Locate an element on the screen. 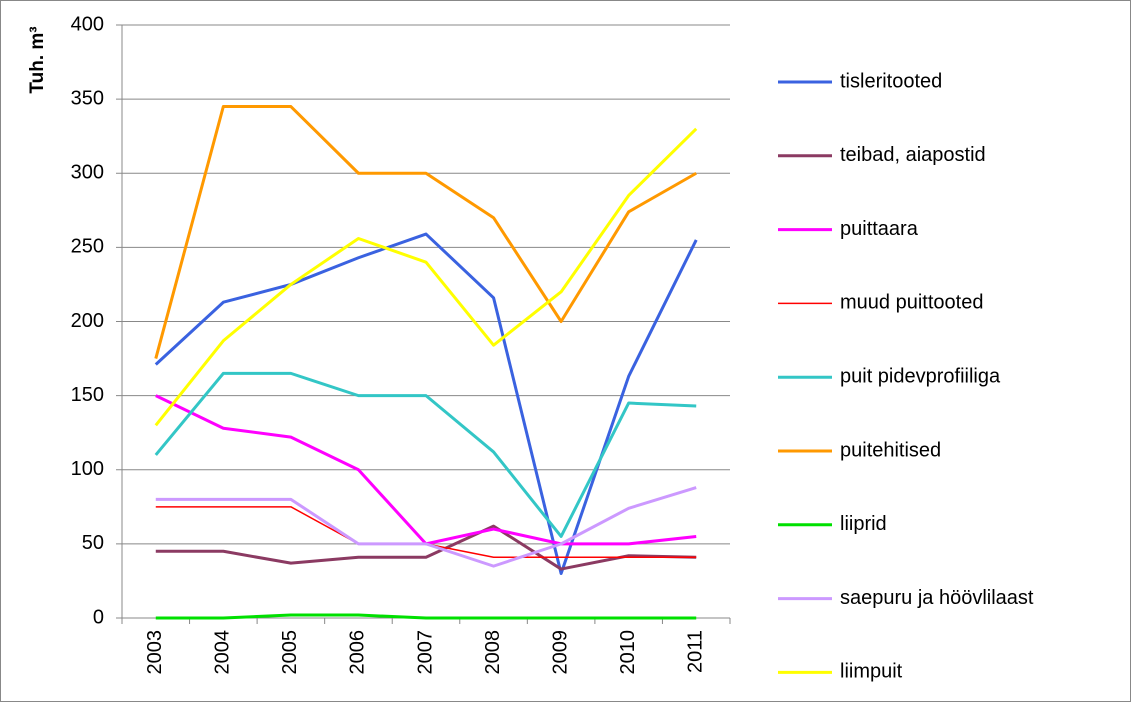  x-tick-label: 2005 is located at coordinates (290, 652).